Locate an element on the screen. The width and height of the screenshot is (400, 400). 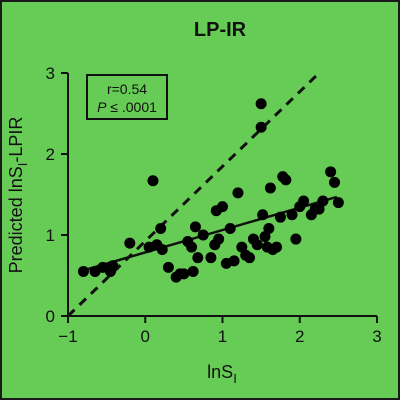
x-axis-label-sub: I is located at coordinates (235, 378).